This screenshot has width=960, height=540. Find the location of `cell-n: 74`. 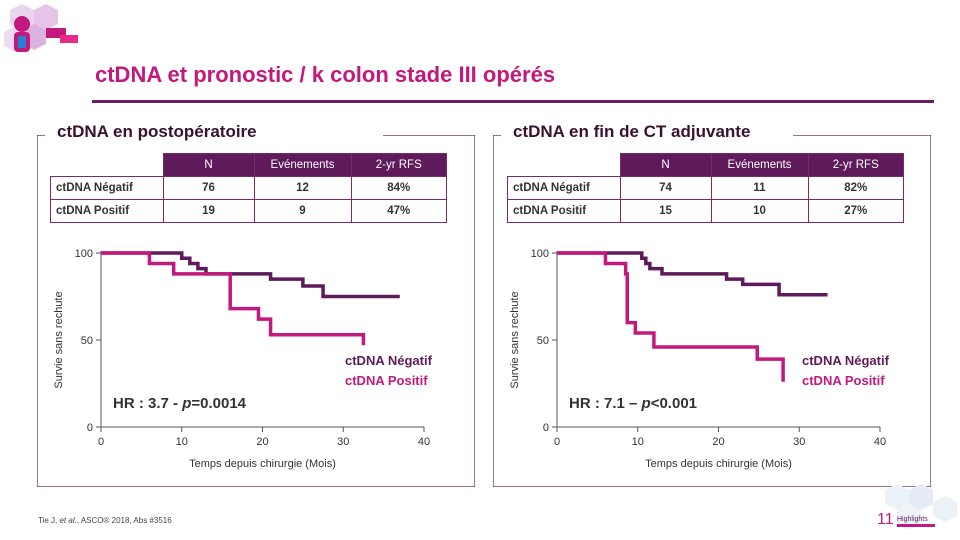

cell-n: 74 is located at coordinates (665, 188).